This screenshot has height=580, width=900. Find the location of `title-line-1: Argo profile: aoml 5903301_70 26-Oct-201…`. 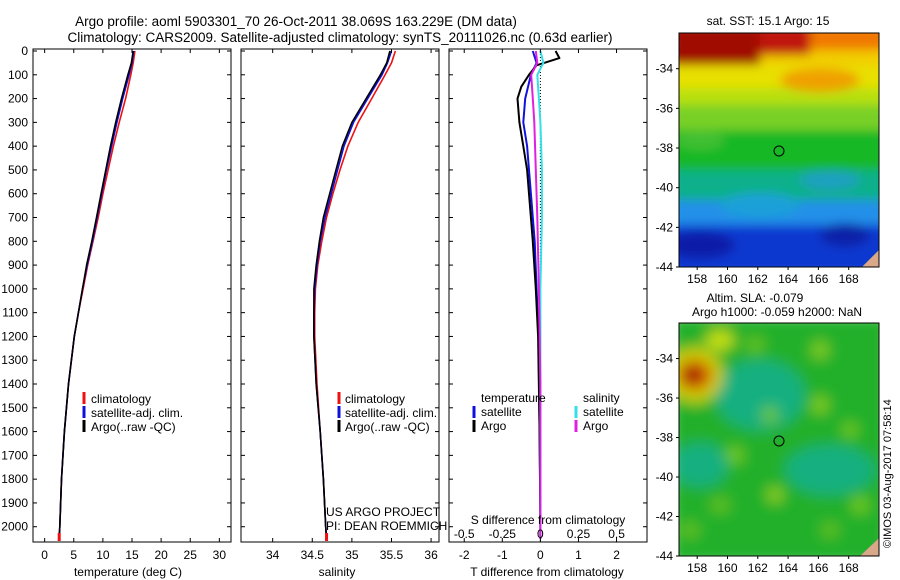

title-line-1: Argo profile: aoml 5903301_70 26-Oct-201… is located at coordinates (296, 21).